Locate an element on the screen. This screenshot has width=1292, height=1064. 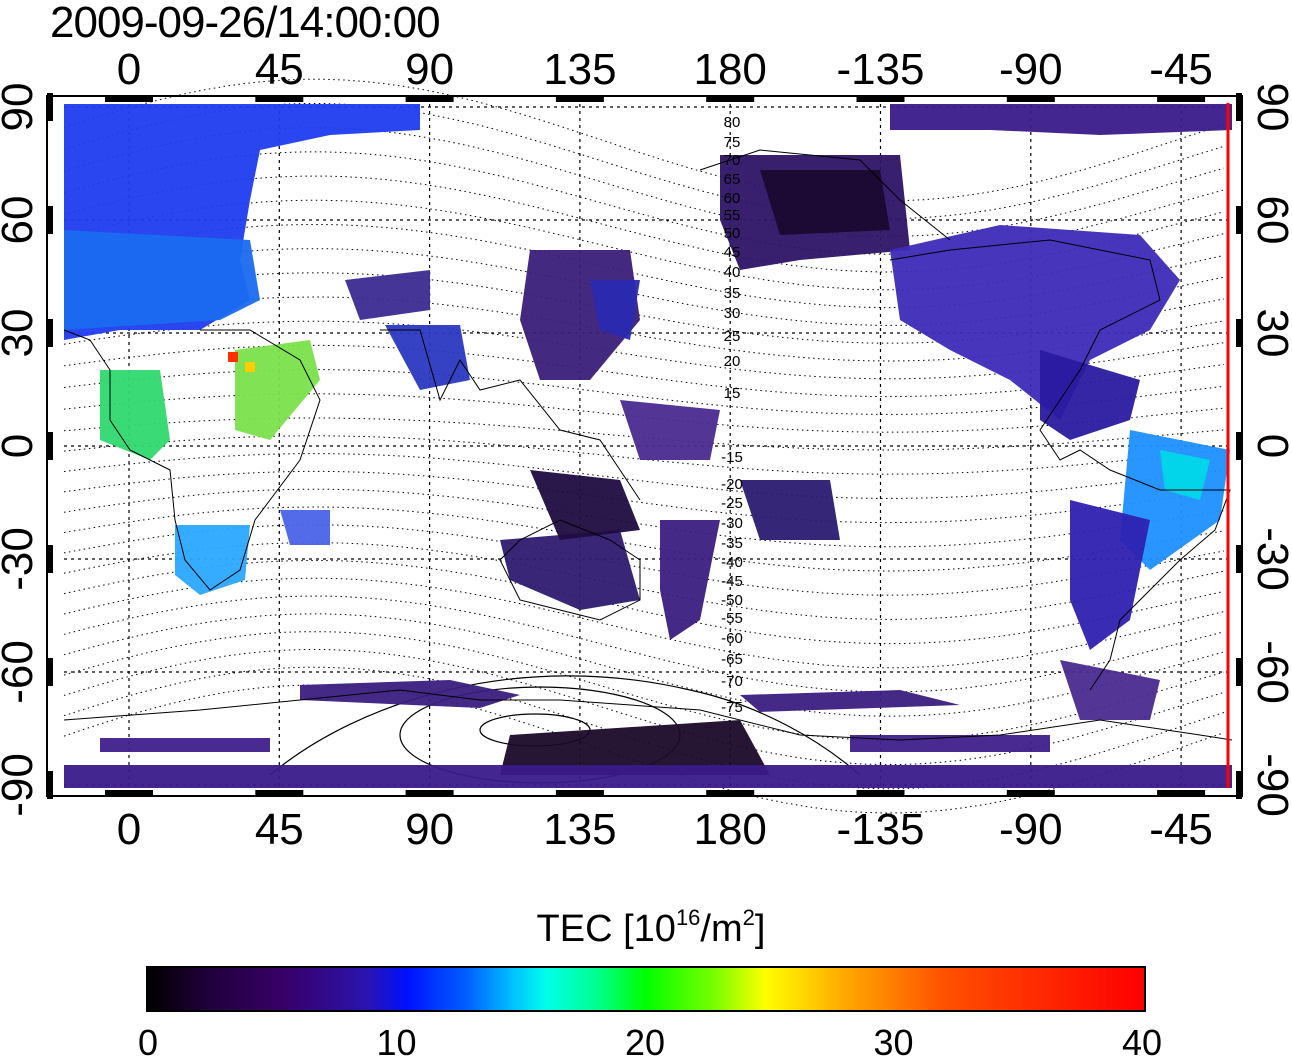
colorbar-title-end: ] is located at coordinates (760, 929).